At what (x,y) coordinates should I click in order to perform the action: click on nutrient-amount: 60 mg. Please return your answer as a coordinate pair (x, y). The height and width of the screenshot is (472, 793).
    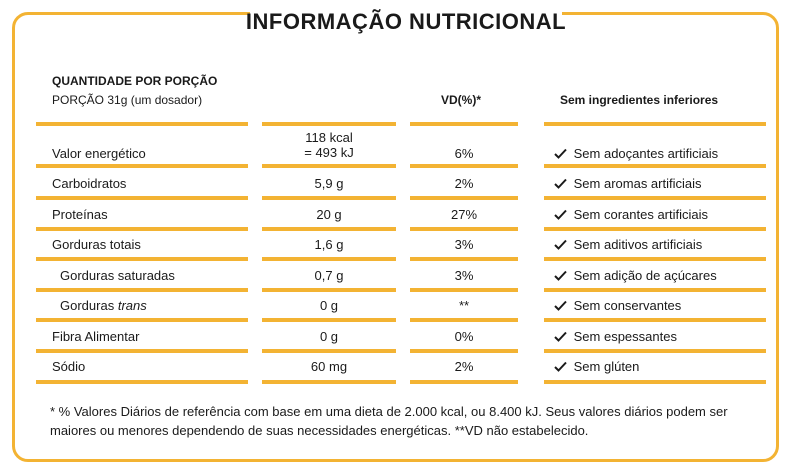
    Looking at the image, I should click on (329, 366).